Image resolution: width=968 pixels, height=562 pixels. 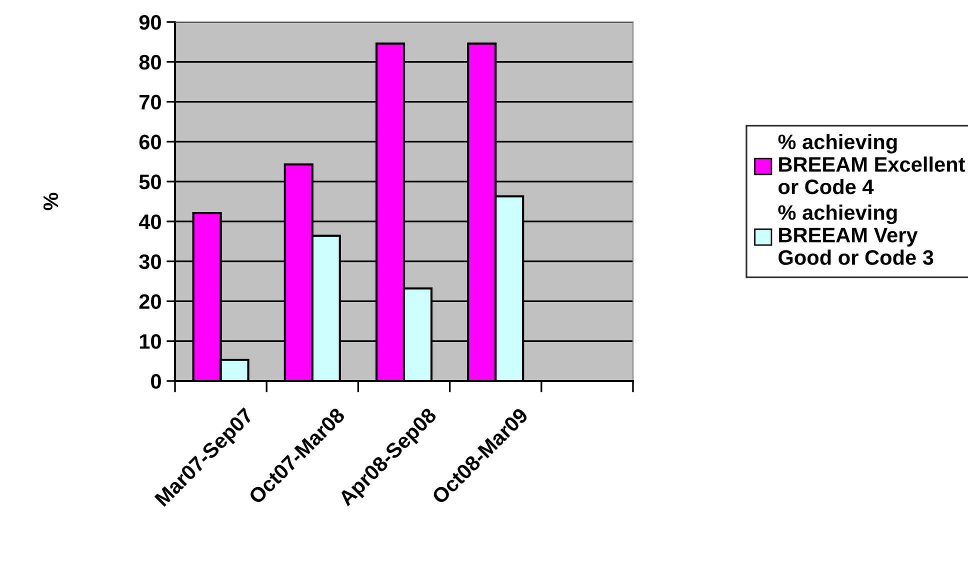 I want to click on y-tick-label: 70, so click(x=150, y=102).